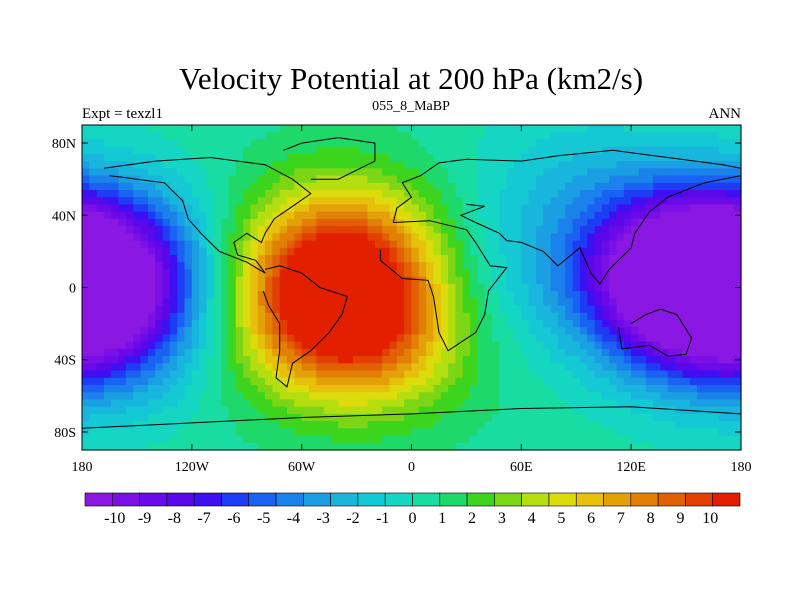 This screenshot has width=800, height=600. Describe the element at coordinates (480, 499) in the screenshot. I see `colorbar-swatch` at that location.